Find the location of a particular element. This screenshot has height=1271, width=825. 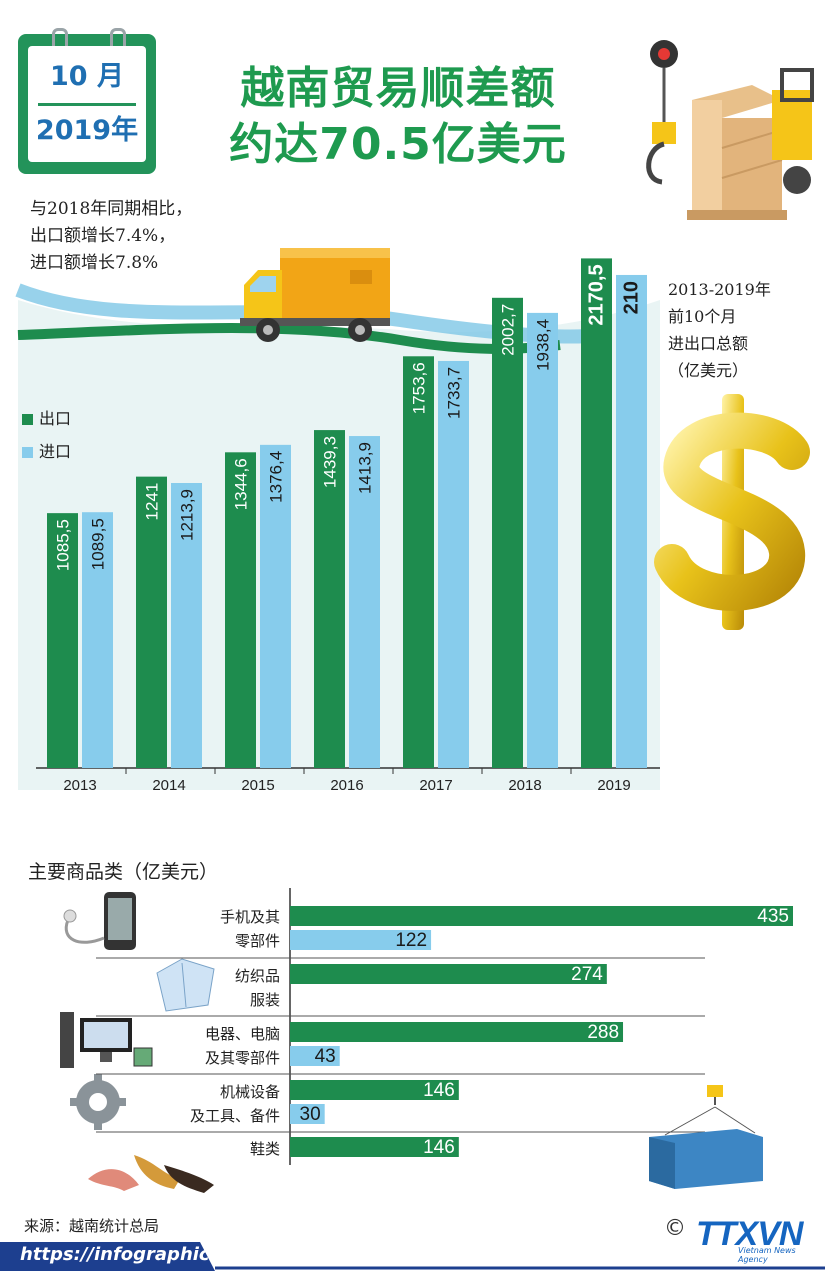

x-tick-label: 2013 is located at coordinates (79, 785).